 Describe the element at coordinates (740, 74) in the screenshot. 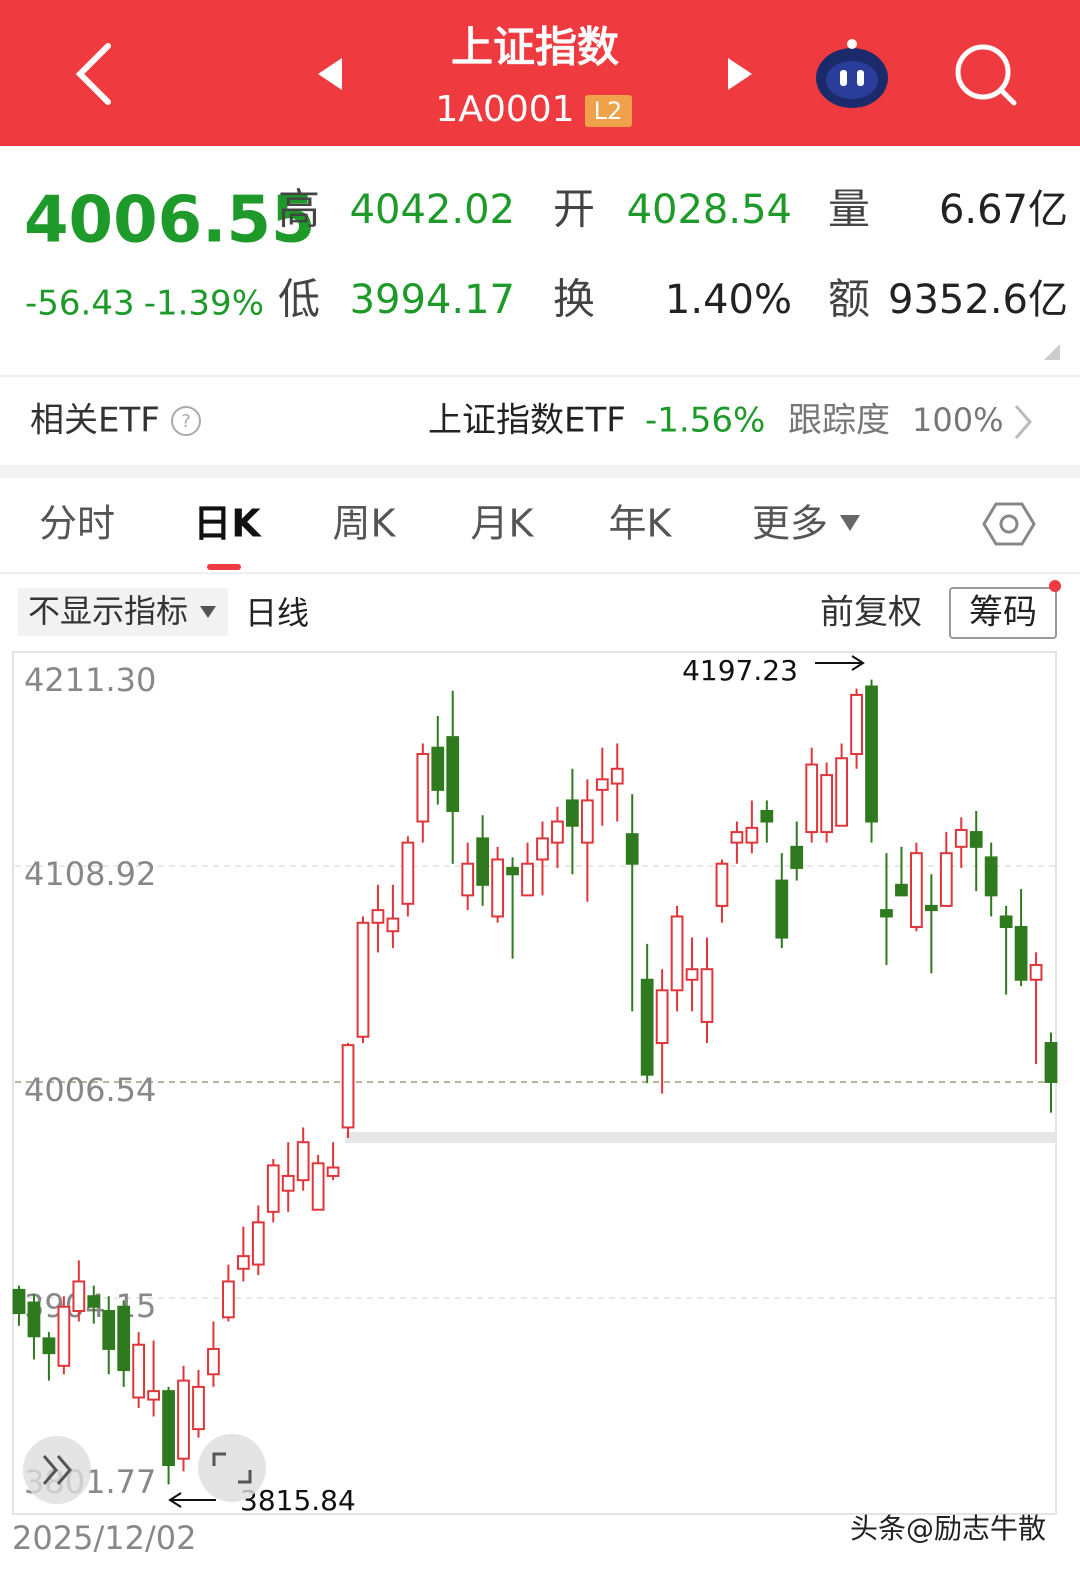

I see `next-button` at that location.